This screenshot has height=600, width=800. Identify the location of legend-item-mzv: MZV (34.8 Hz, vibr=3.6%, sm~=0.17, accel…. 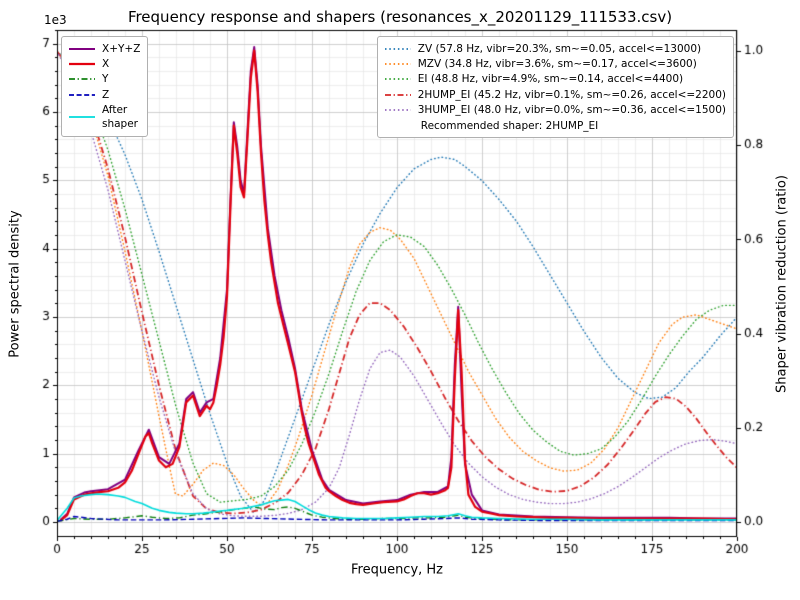
(555, 64).